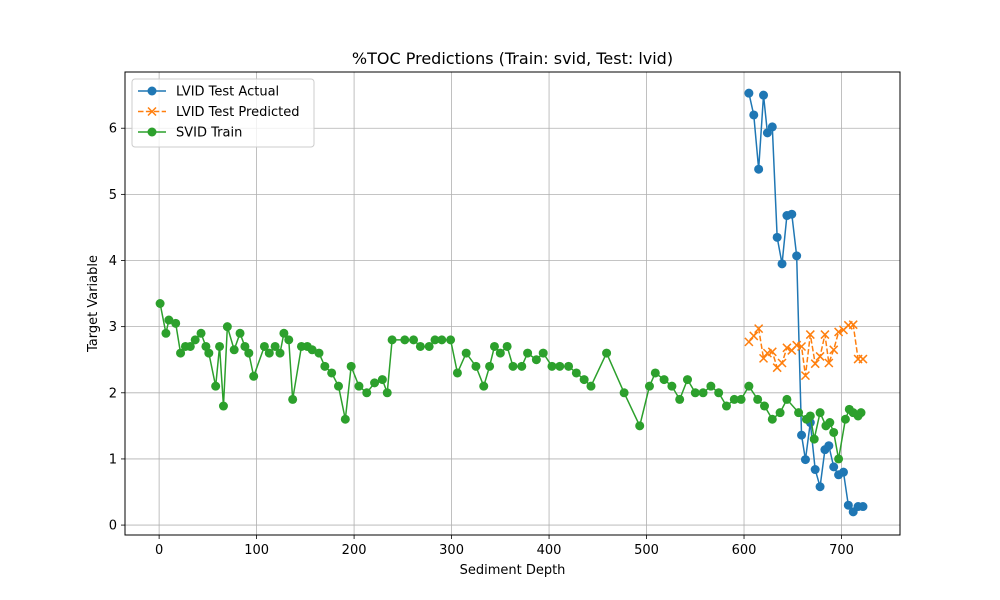 The image size is (1000, 600). What do you see at coordinates (209, 133) in the screenshot?
I see `legend-label: SVID Train` at bounding box center [209, 133].